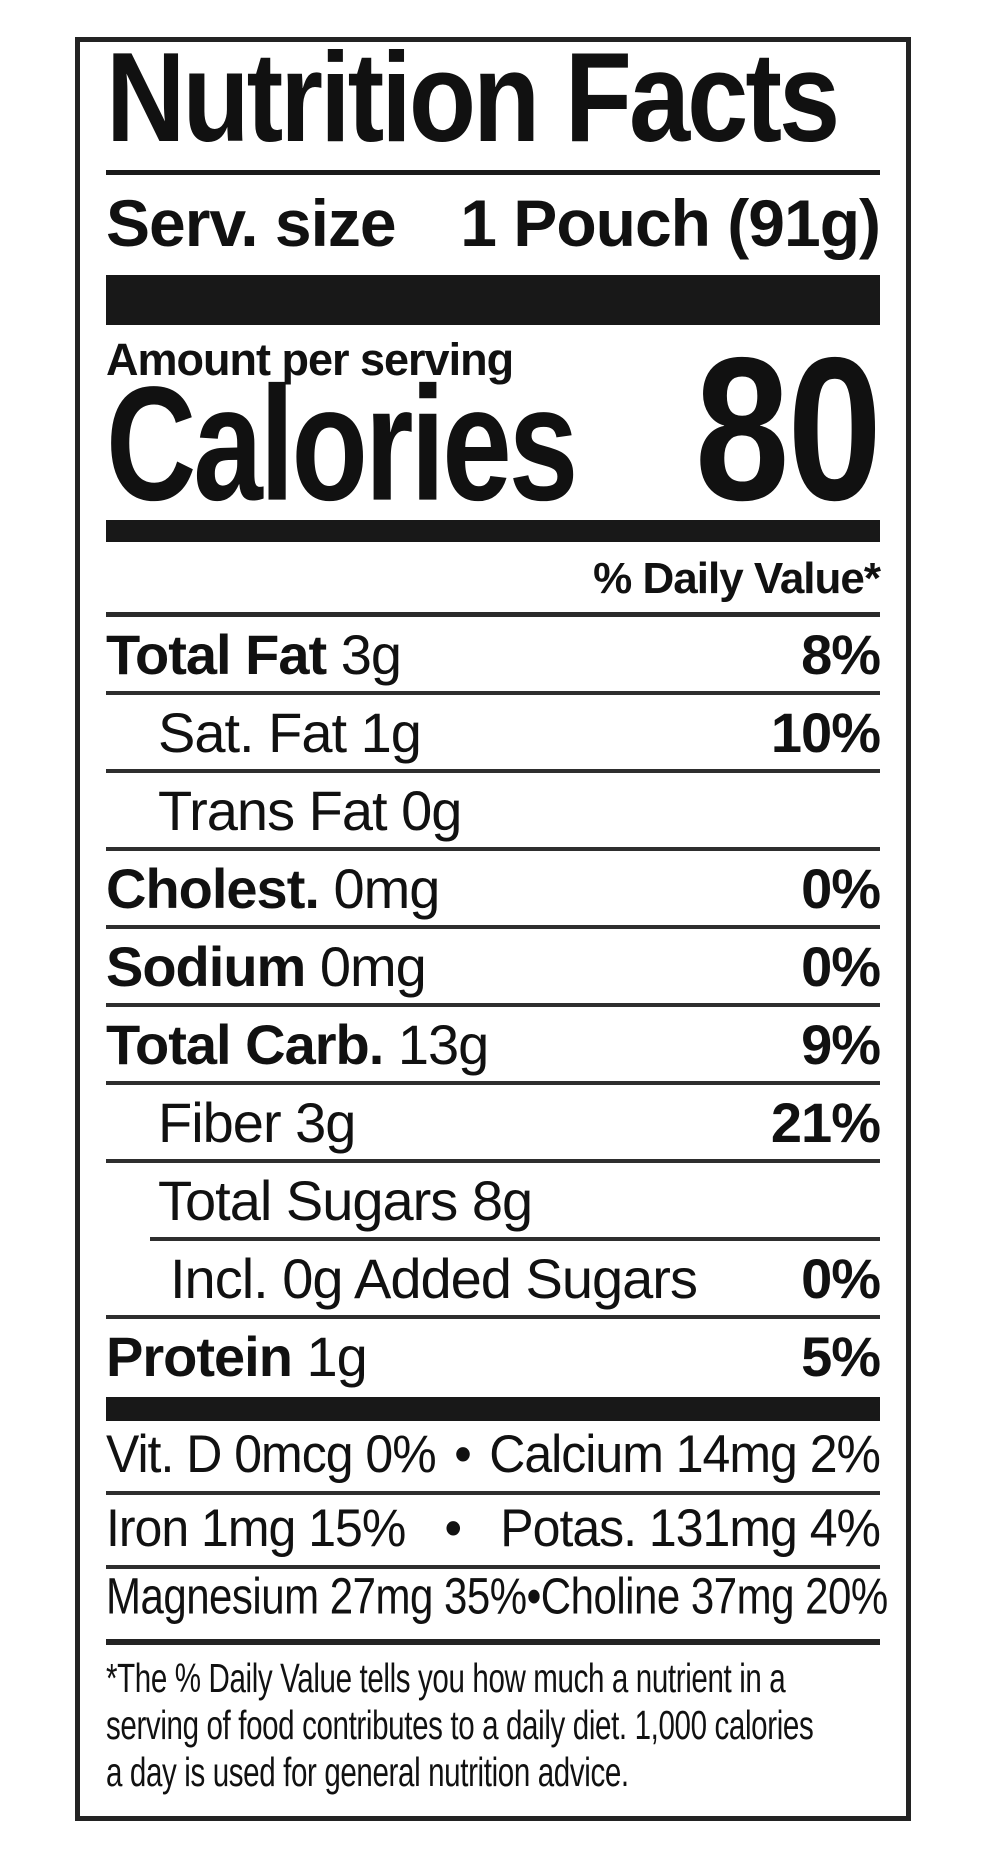 The image size is (1000, 1857). I want to click on nutrient-name: Fiber 3g, so click(257, 1122).